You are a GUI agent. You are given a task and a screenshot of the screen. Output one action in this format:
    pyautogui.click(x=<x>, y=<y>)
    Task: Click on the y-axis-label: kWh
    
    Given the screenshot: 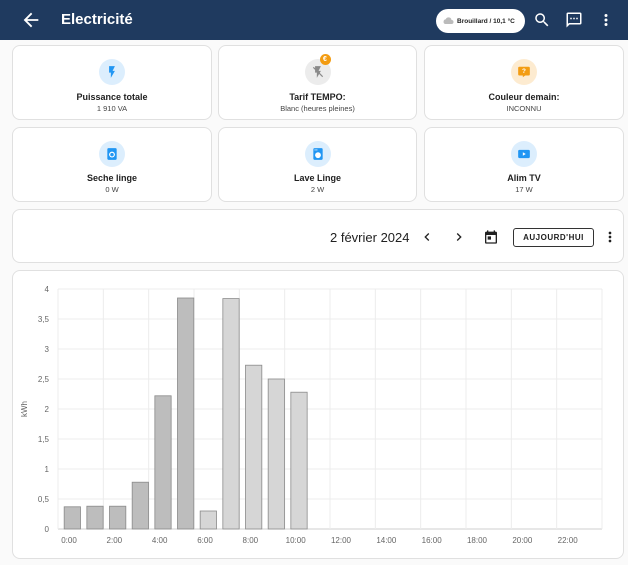 What is the action you would take?
    pyautogui.click(x=24, y=409)
    